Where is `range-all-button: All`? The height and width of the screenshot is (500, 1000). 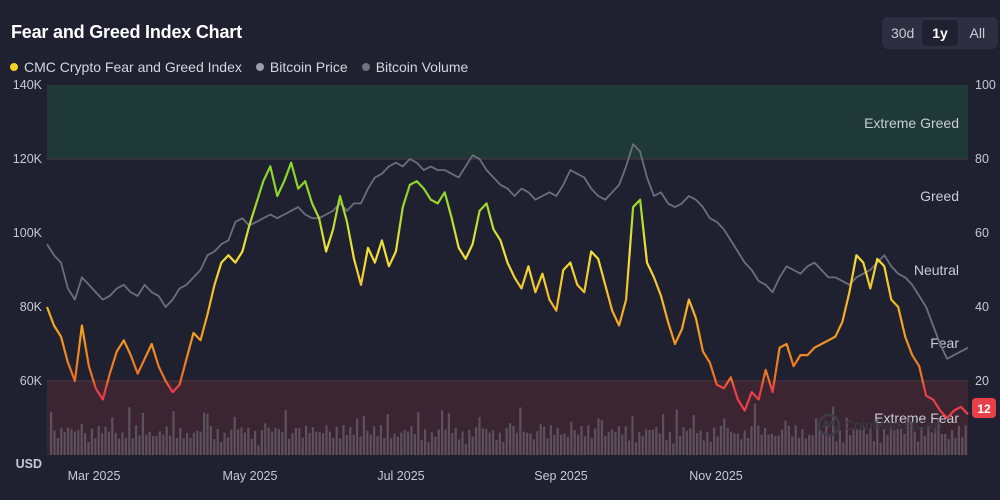 range-all-button: All is located at coordinates (977, 33).